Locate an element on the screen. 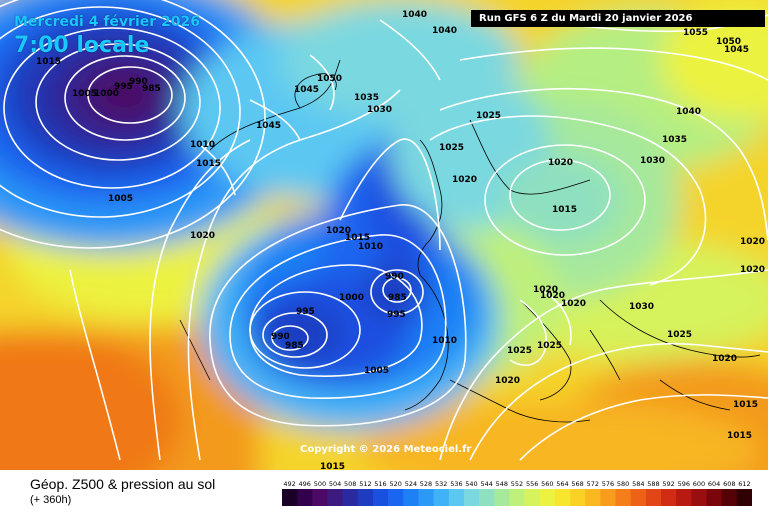 The image size is (768, 512). scale-label: 504 is located at coordinates (335, 484).